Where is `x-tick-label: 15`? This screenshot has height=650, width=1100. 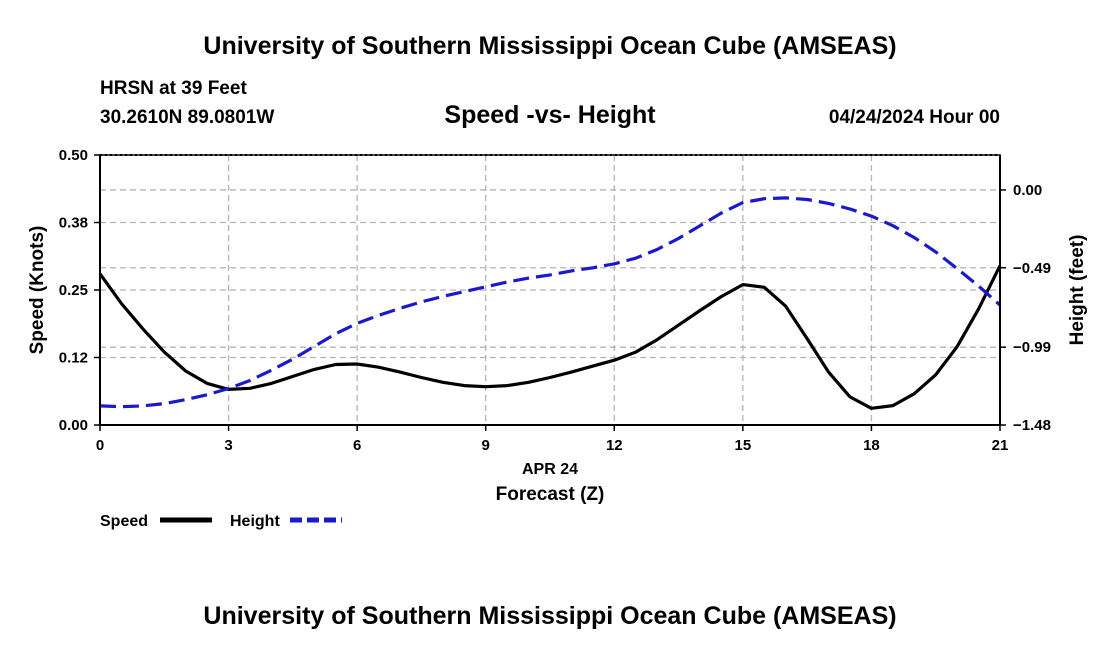 x-tick-label: 15 is located at coordinates (743, 445).